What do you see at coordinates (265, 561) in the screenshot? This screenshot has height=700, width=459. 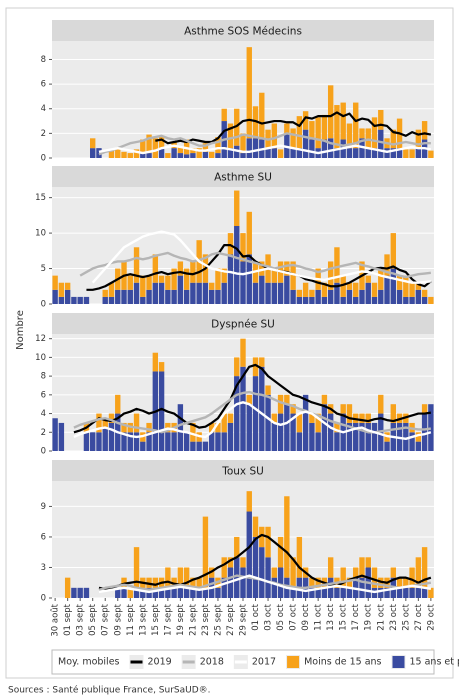 I see `moving-average-line` at bounding box center [265, 561].